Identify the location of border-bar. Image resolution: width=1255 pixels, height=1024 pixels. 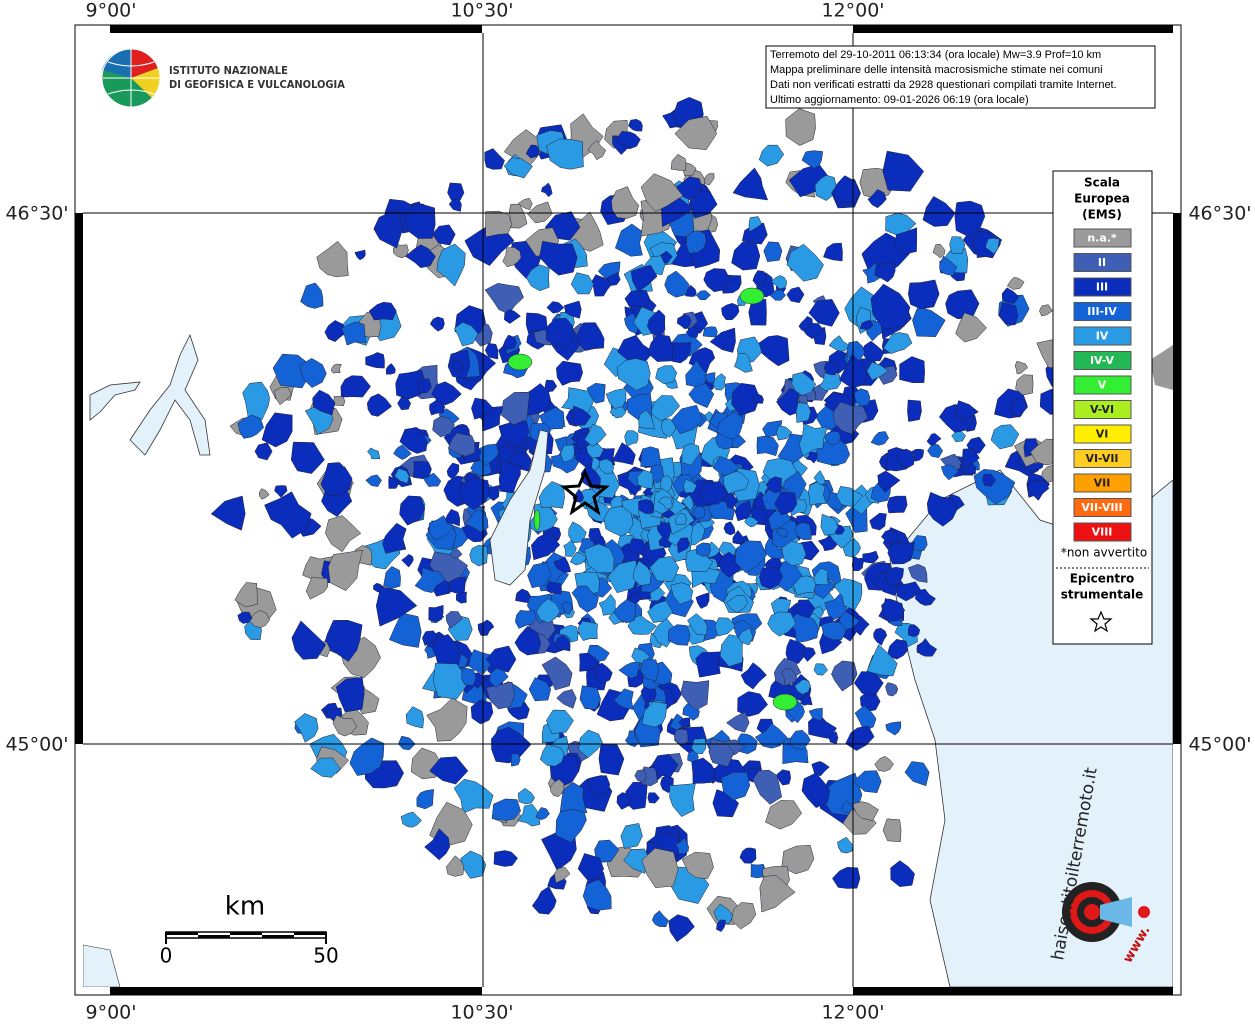
(296, 991).